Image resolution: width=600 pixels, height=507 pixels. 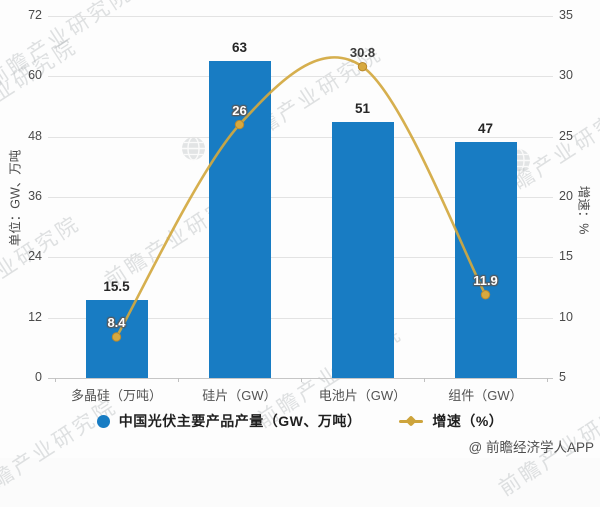 I want to click on legend-item-growth: 增速（%）, so click(x=451, y=421).